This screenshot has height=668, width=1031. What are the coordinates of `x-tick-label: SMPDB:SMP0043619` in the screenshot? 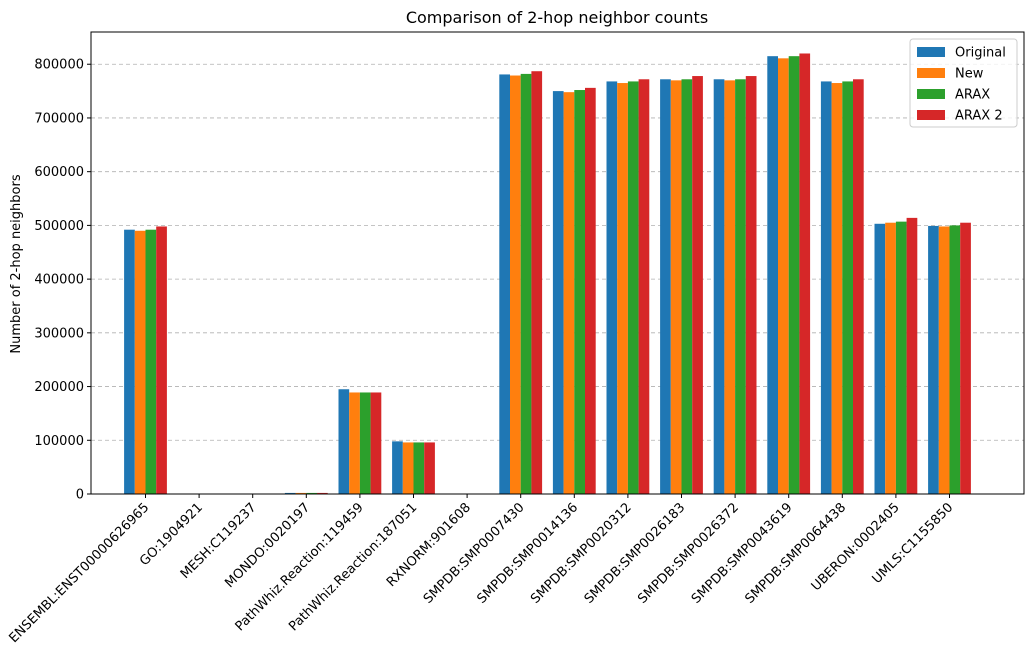 It's located at (742, 553).